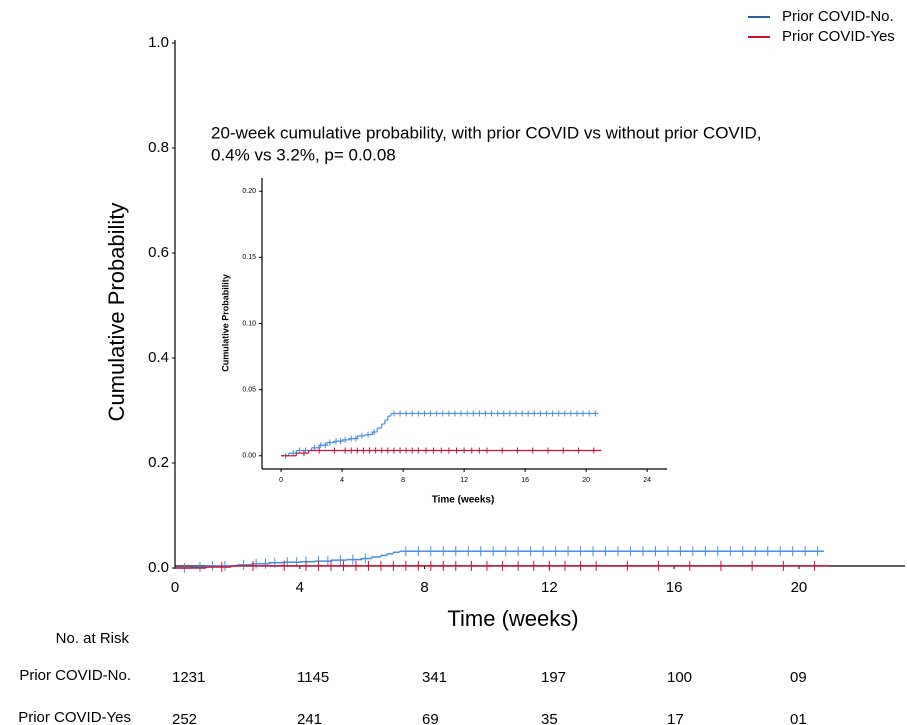  Describe the element at coordinates (674, 587) in the screenshot. I see `x-tick-label: 16` at that location.